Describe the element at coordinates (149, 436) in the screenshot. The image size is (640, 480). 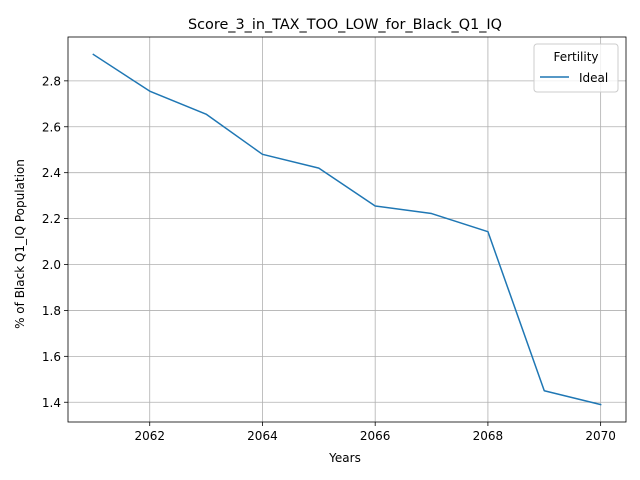
I see `x-tick-label: 2062` at that location.